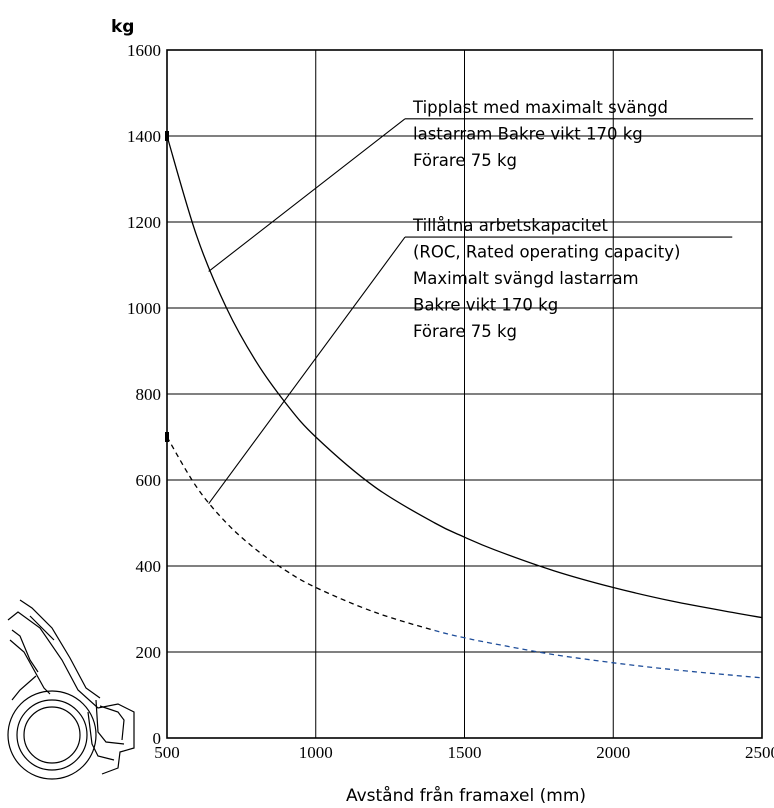  Describe the element at coordinates (466, 795) in the screenshot. I see `x-axis-label: Avstånd från framaxel (mm)` at that location.